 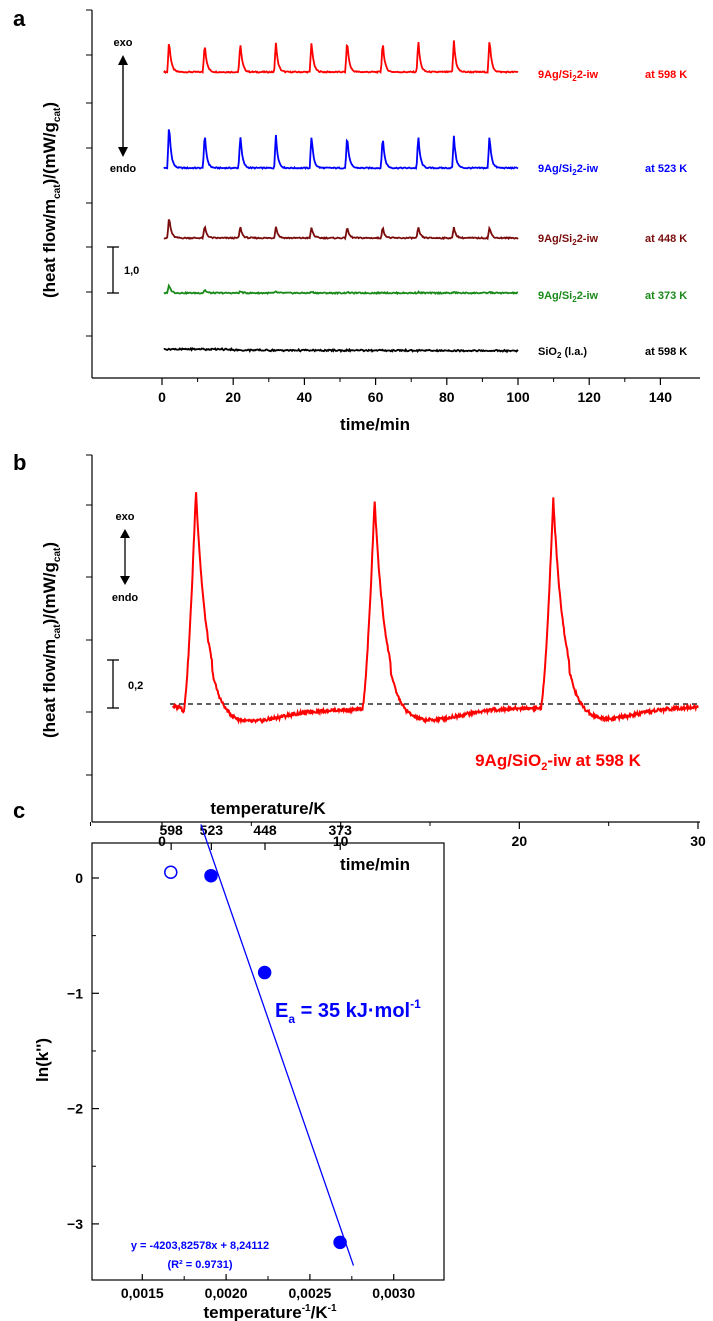 What do you see at coordinates (375, 424) in the screenshot?
I see `a-x-axis-label: time/min` at bounding box center [375, 424].